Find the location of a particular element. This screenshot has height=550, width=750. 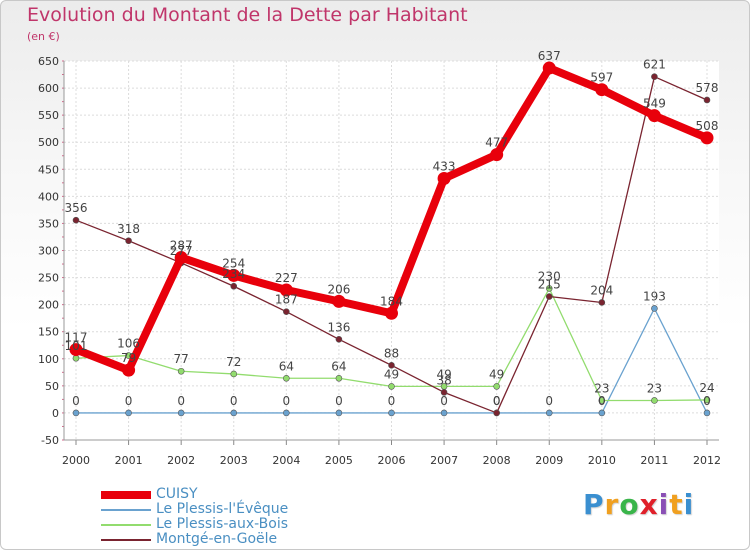

x-tick-label: 2011 is located at coordinates (654, 460).